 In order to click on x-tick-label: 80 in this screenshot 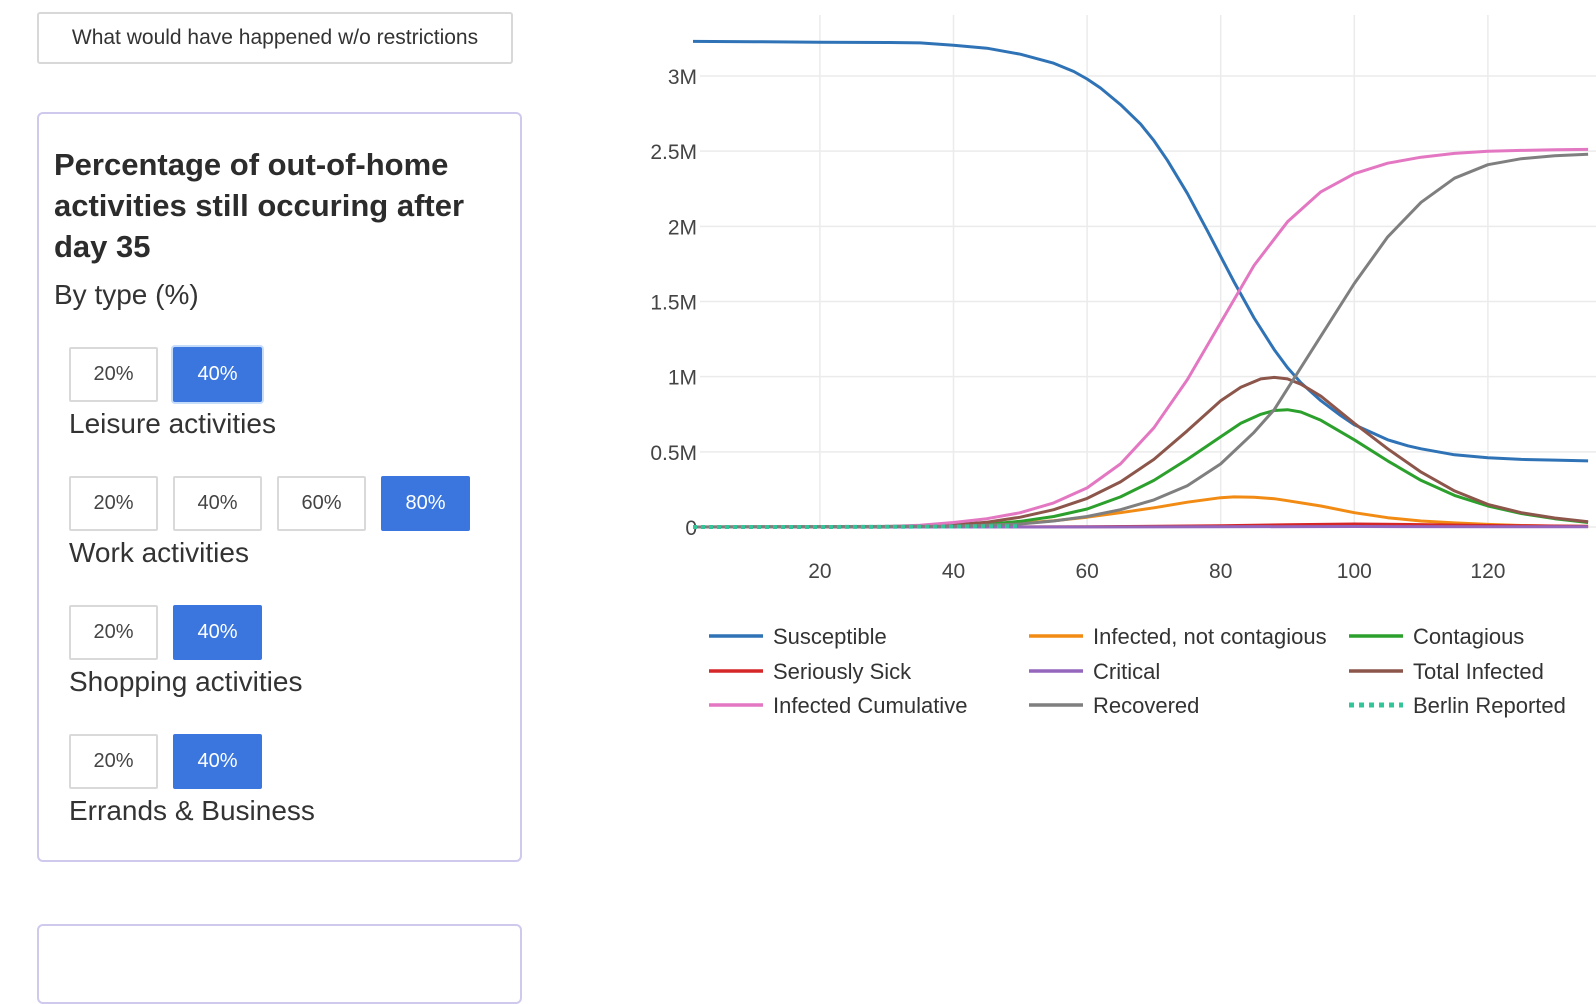, I will do `click(1220, 571)`.